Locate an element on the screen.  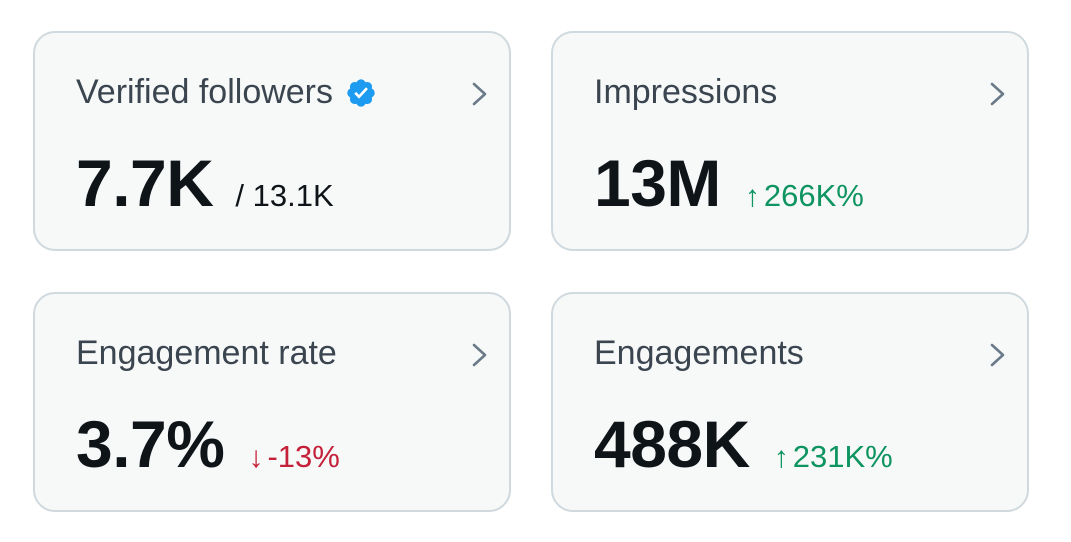
card-title: Impressions is located at coordinates (685, 92).